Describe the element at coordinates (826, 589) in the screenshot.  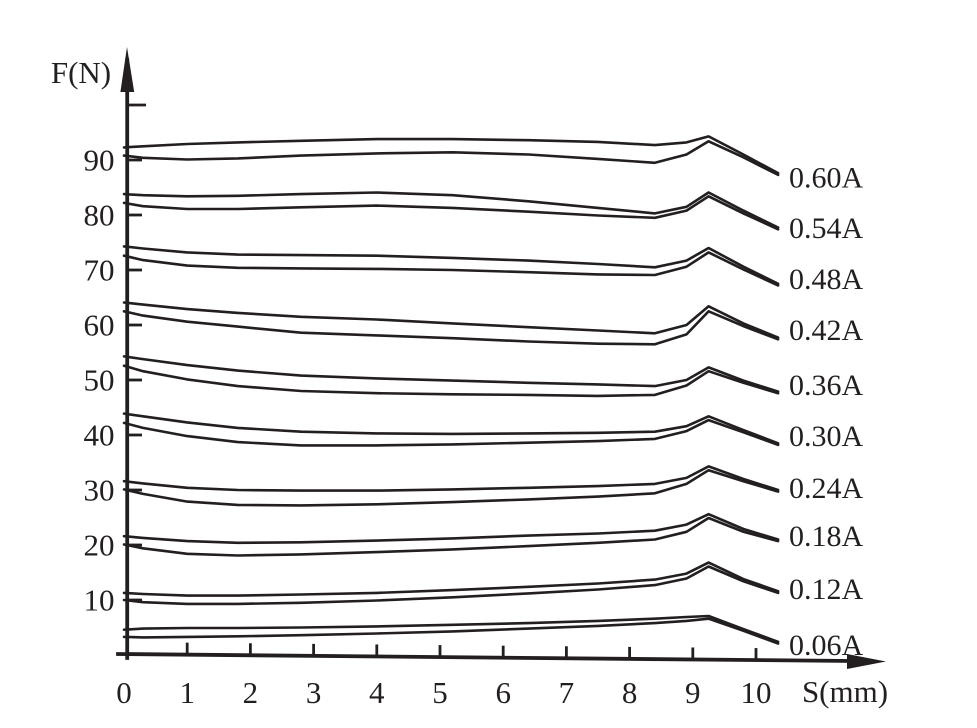
I see `series-label-0.12A: 0.12A` at that location.